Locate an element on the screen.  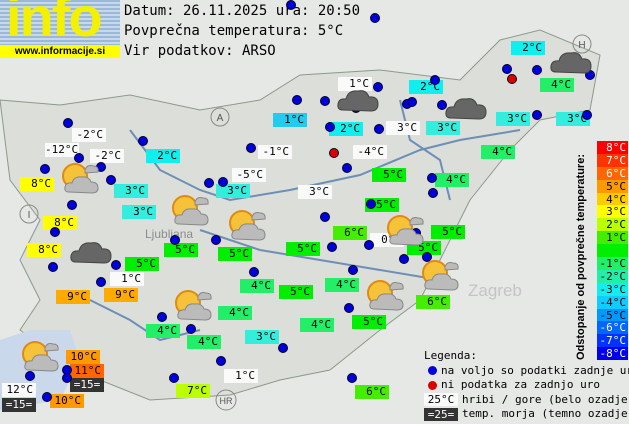
logo: info www.informacije.si is located at coordinates (60, 29).